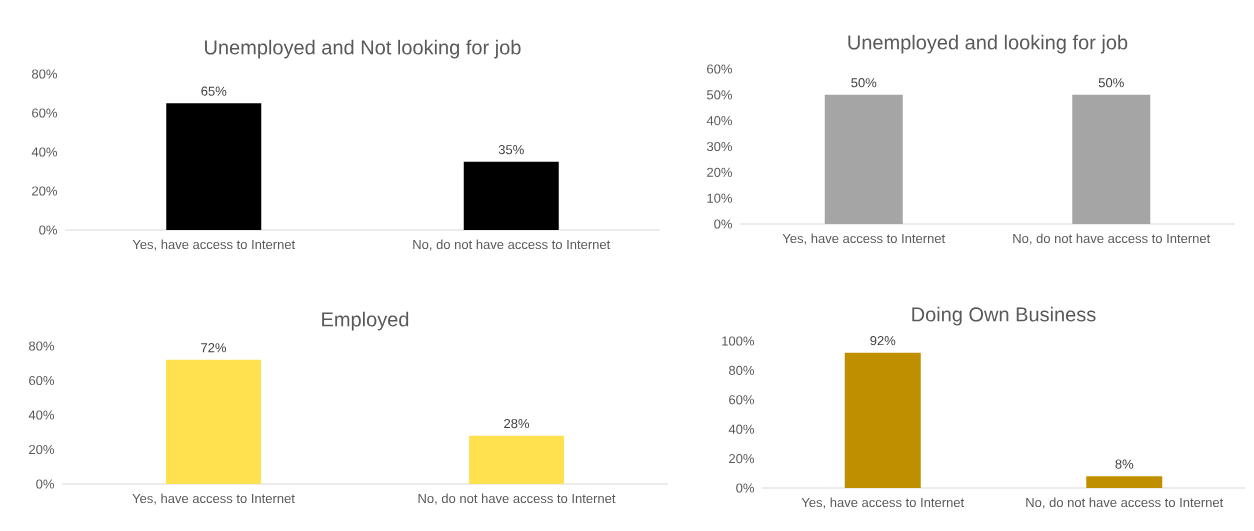  I want to click on chart-title: Doing Own Business, so click(1004, 316).